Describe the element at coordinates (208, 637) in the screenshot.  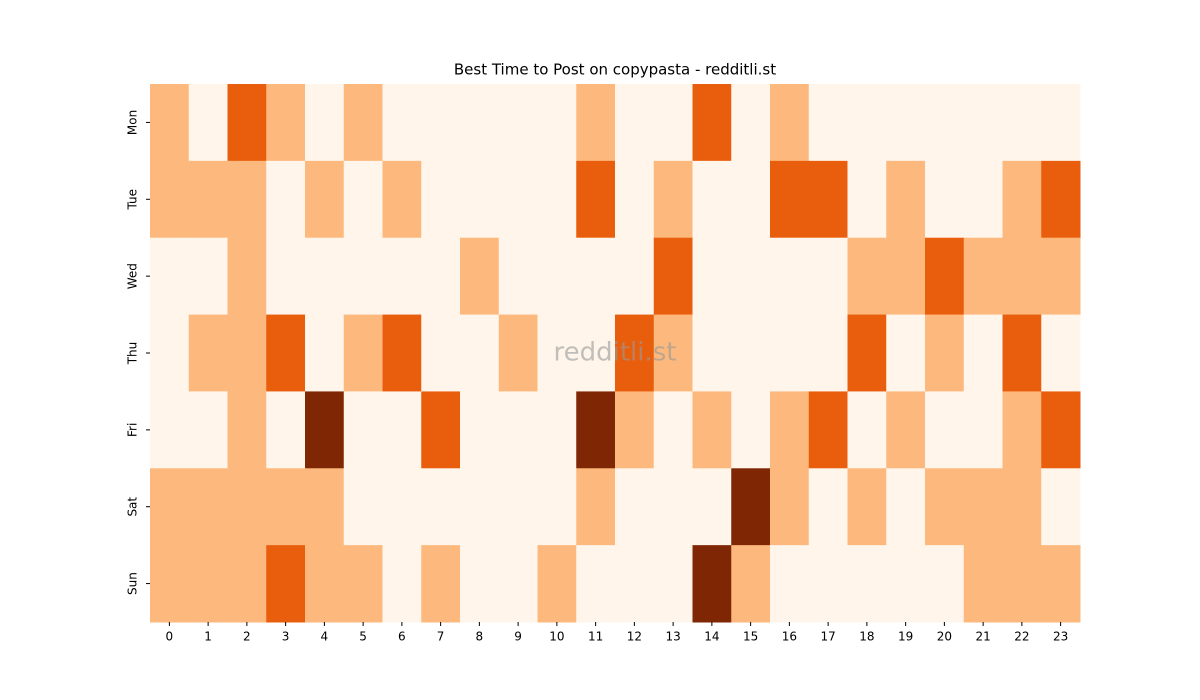
I see `x-tick-label: 1` at that location.